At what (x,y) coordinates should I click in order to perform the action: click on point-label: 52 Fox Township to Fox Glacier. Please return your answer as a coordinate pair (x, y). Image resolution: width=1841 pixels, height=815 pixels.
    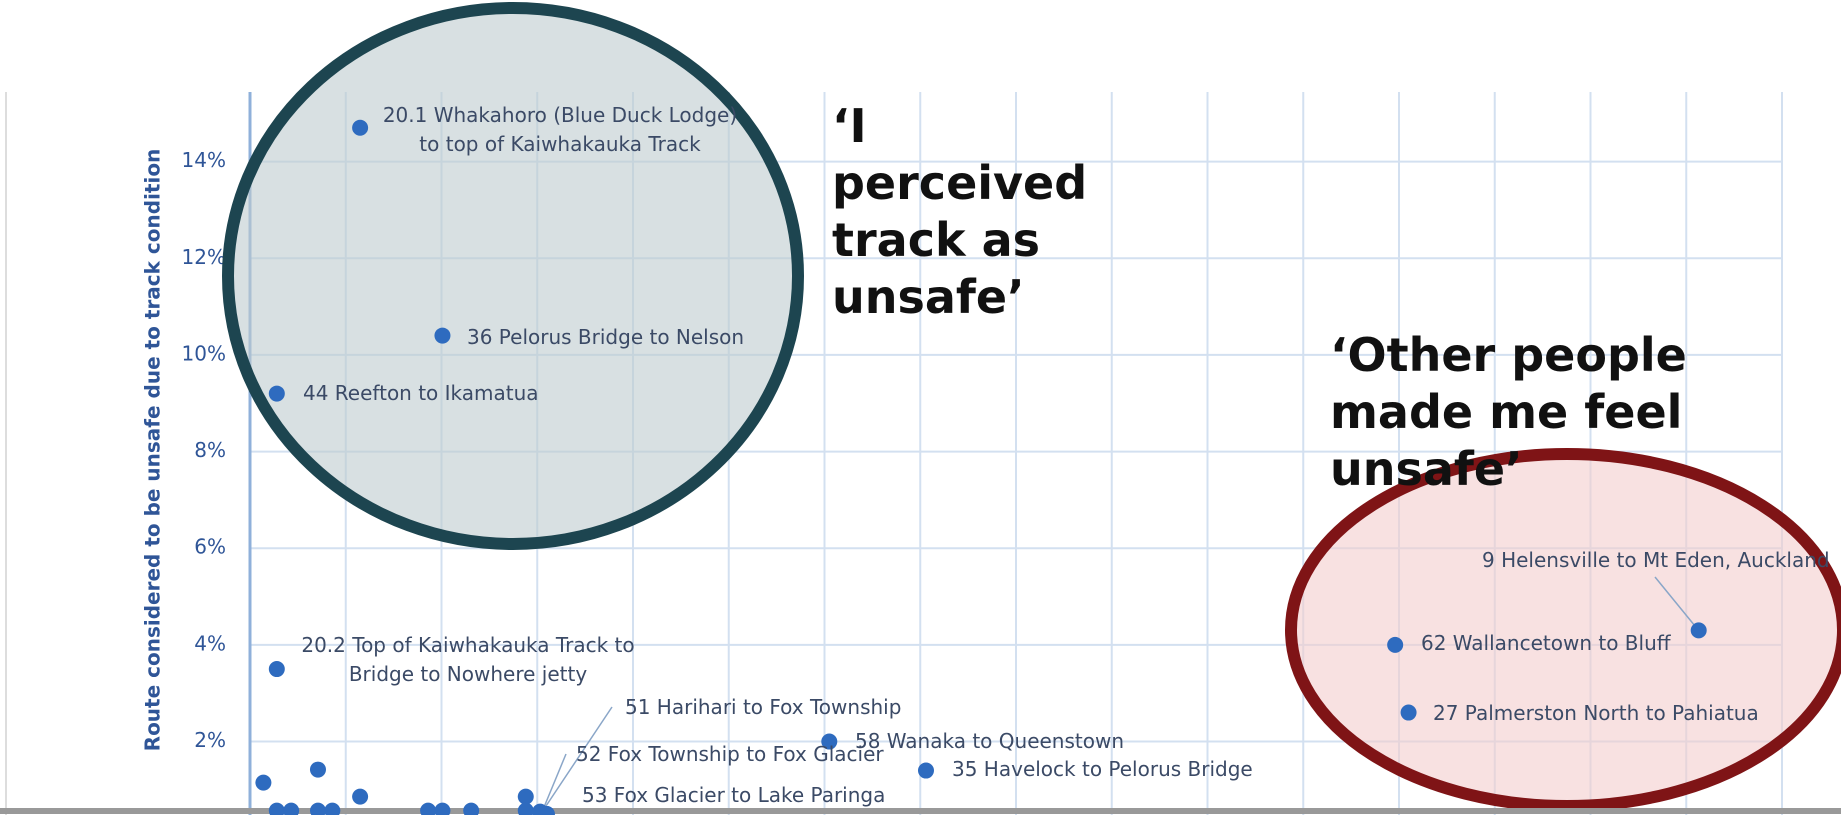
    Looking at the image, I should click on (730, 754).